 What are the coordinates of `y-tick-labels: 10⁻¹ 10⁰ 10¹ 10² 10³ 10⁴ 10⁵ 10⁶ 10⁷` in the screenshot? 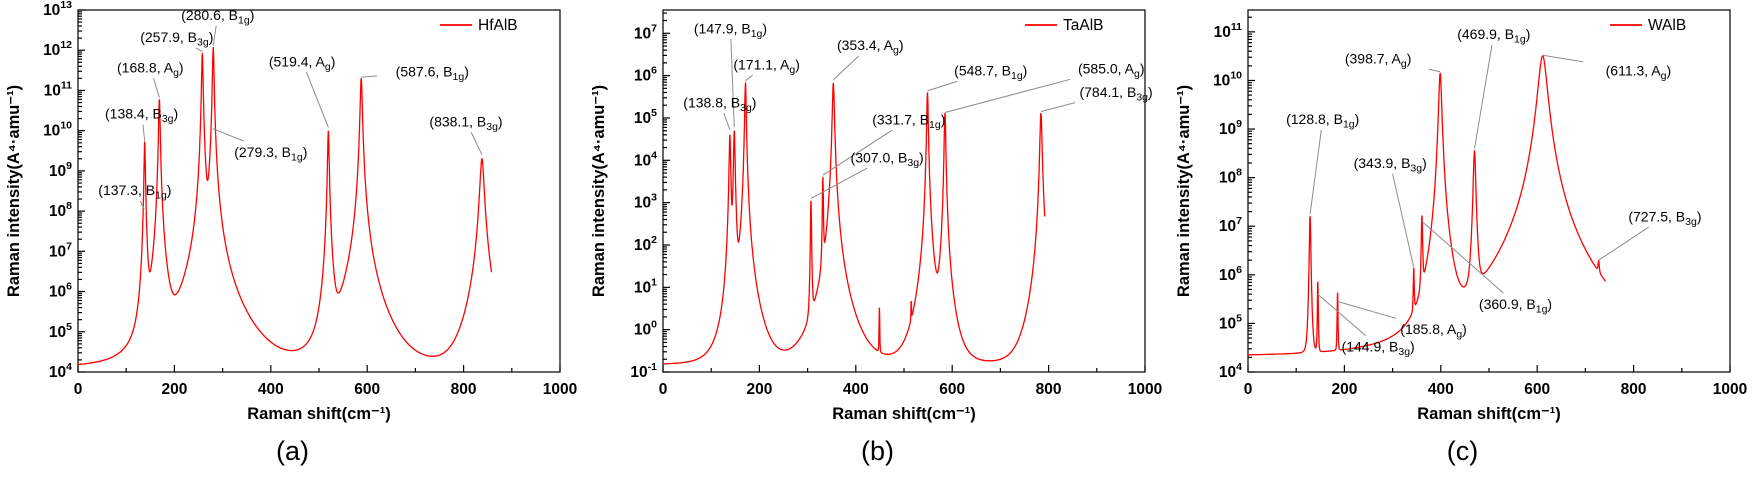 It's located at (643, 201).